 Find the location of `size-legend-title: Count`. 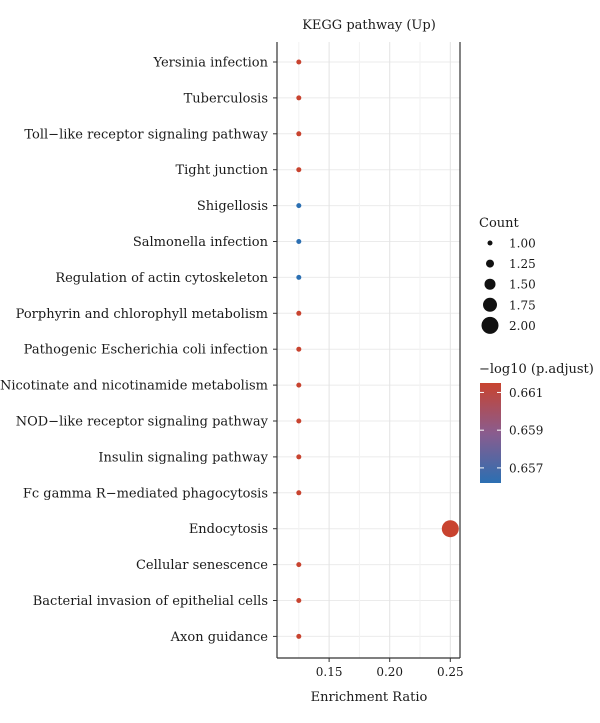

size-legend-title: Count is located at coordinates (499, 223).